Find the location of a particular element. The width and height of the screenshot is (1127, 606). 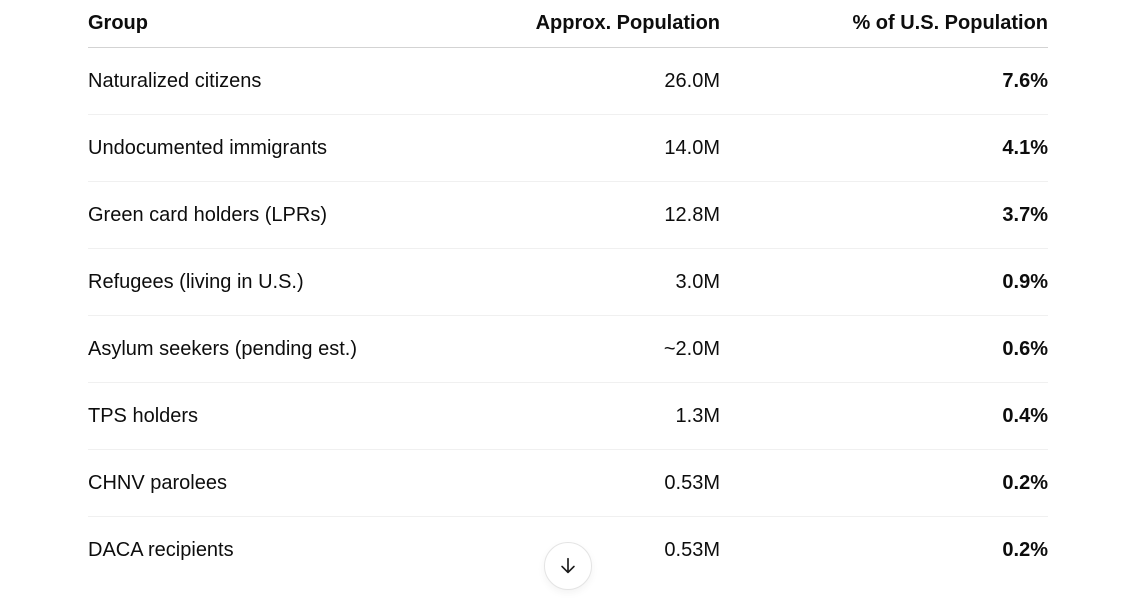

table-row: Naturalized citizens 26.0M 7.6% is located at coordinates (568, 81).